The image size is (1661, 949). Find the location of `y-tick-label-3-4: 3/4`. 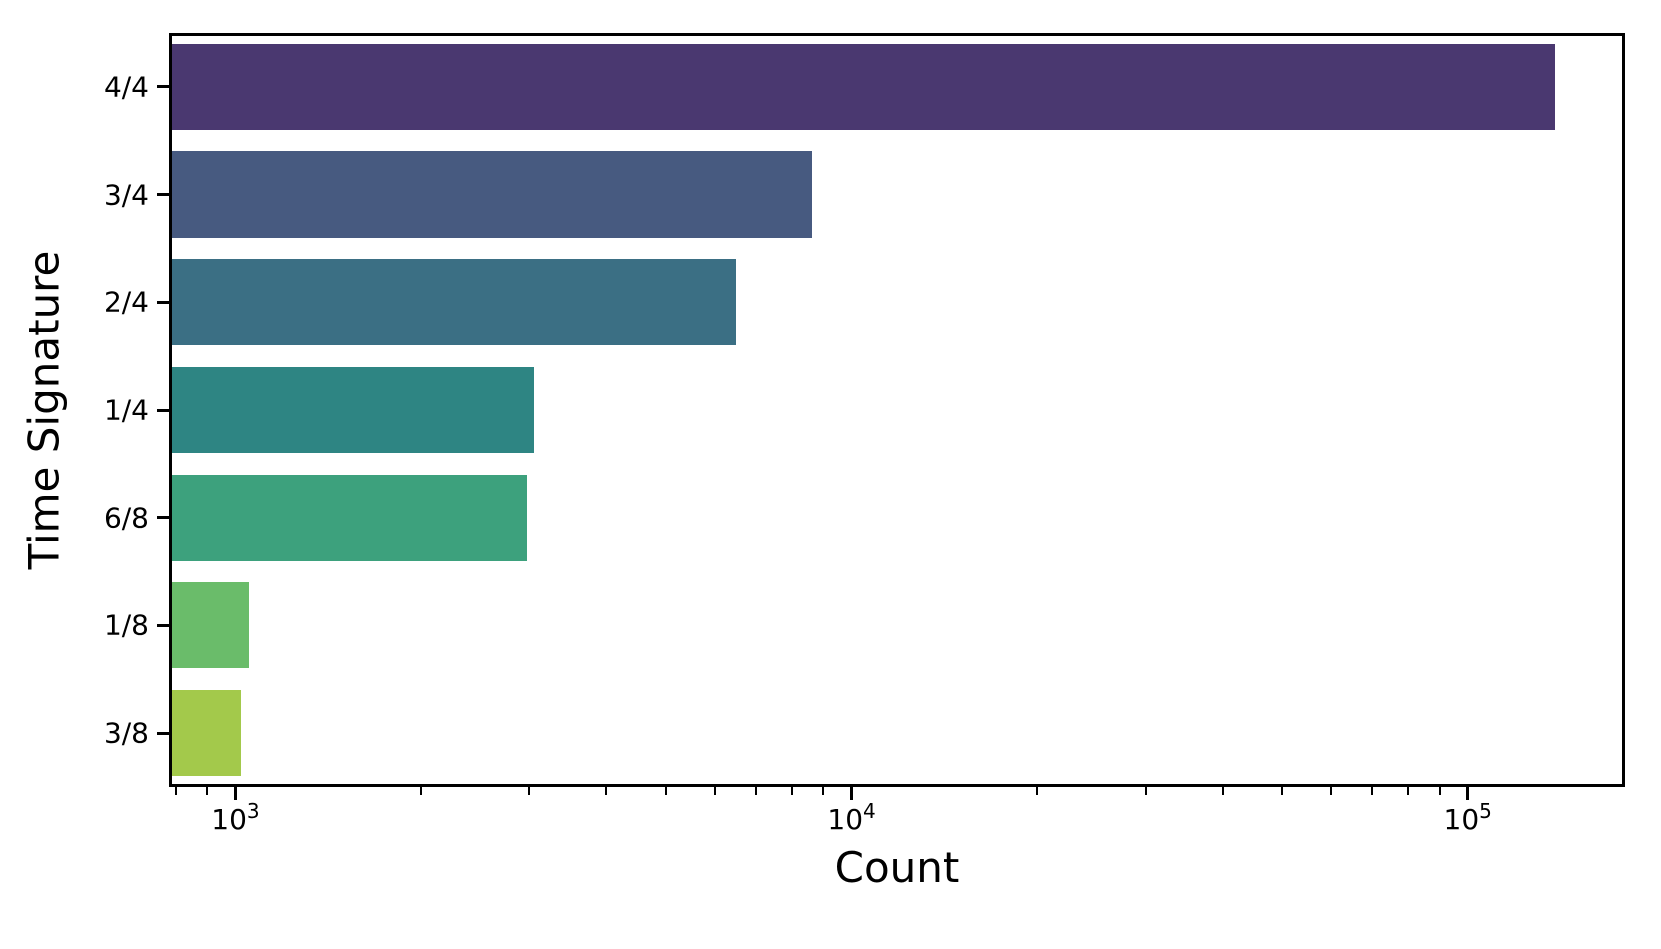

y-tick-label-3-4: 3/4 is located at coordinates (126, 195).